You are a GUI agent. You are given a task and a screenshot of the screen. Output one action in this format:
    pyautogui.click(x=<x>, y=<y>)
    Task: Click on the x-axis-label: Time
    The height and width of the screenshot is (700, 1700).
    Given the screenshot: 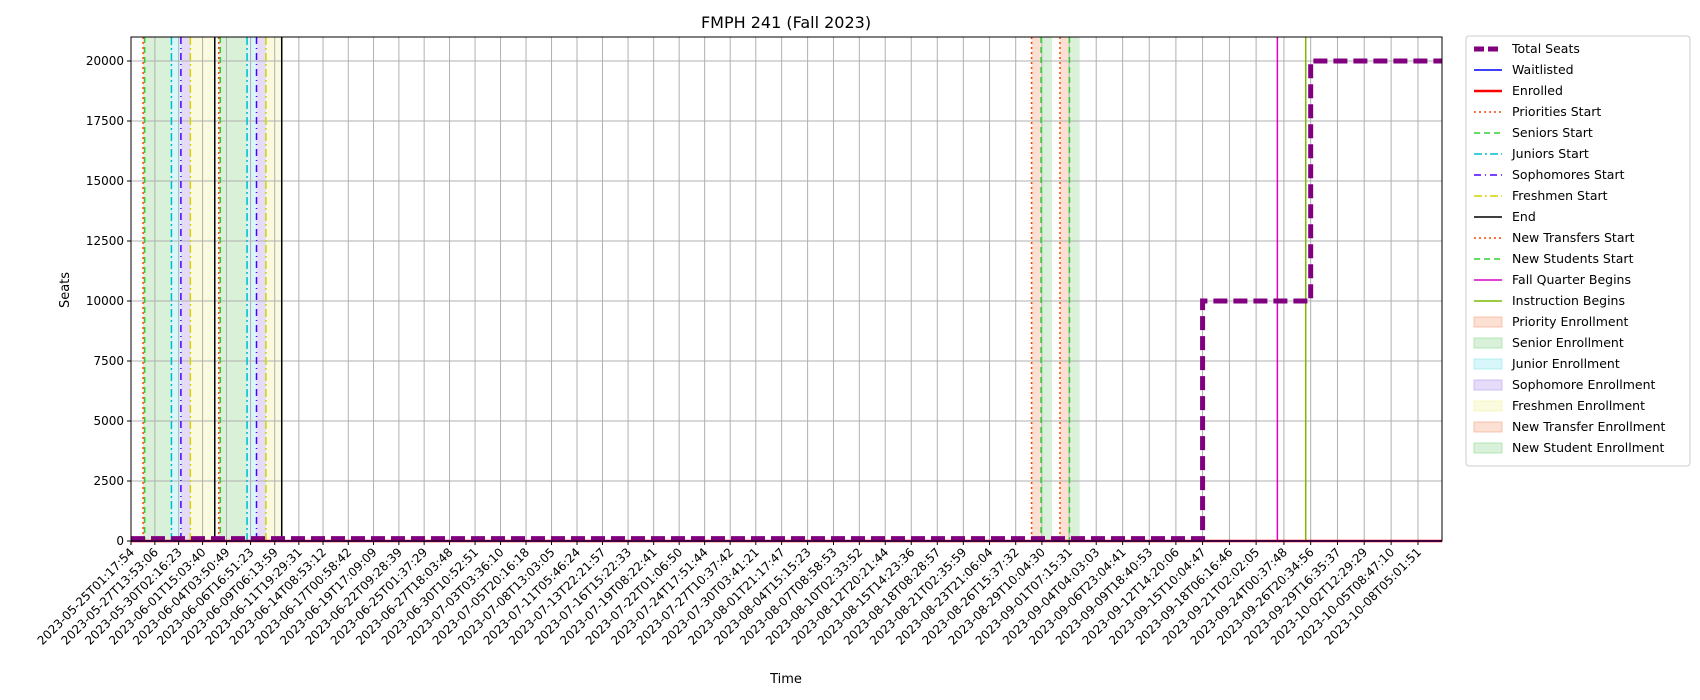 What is the action you would take?
    pyautogui.click(x=785, y=679)
    